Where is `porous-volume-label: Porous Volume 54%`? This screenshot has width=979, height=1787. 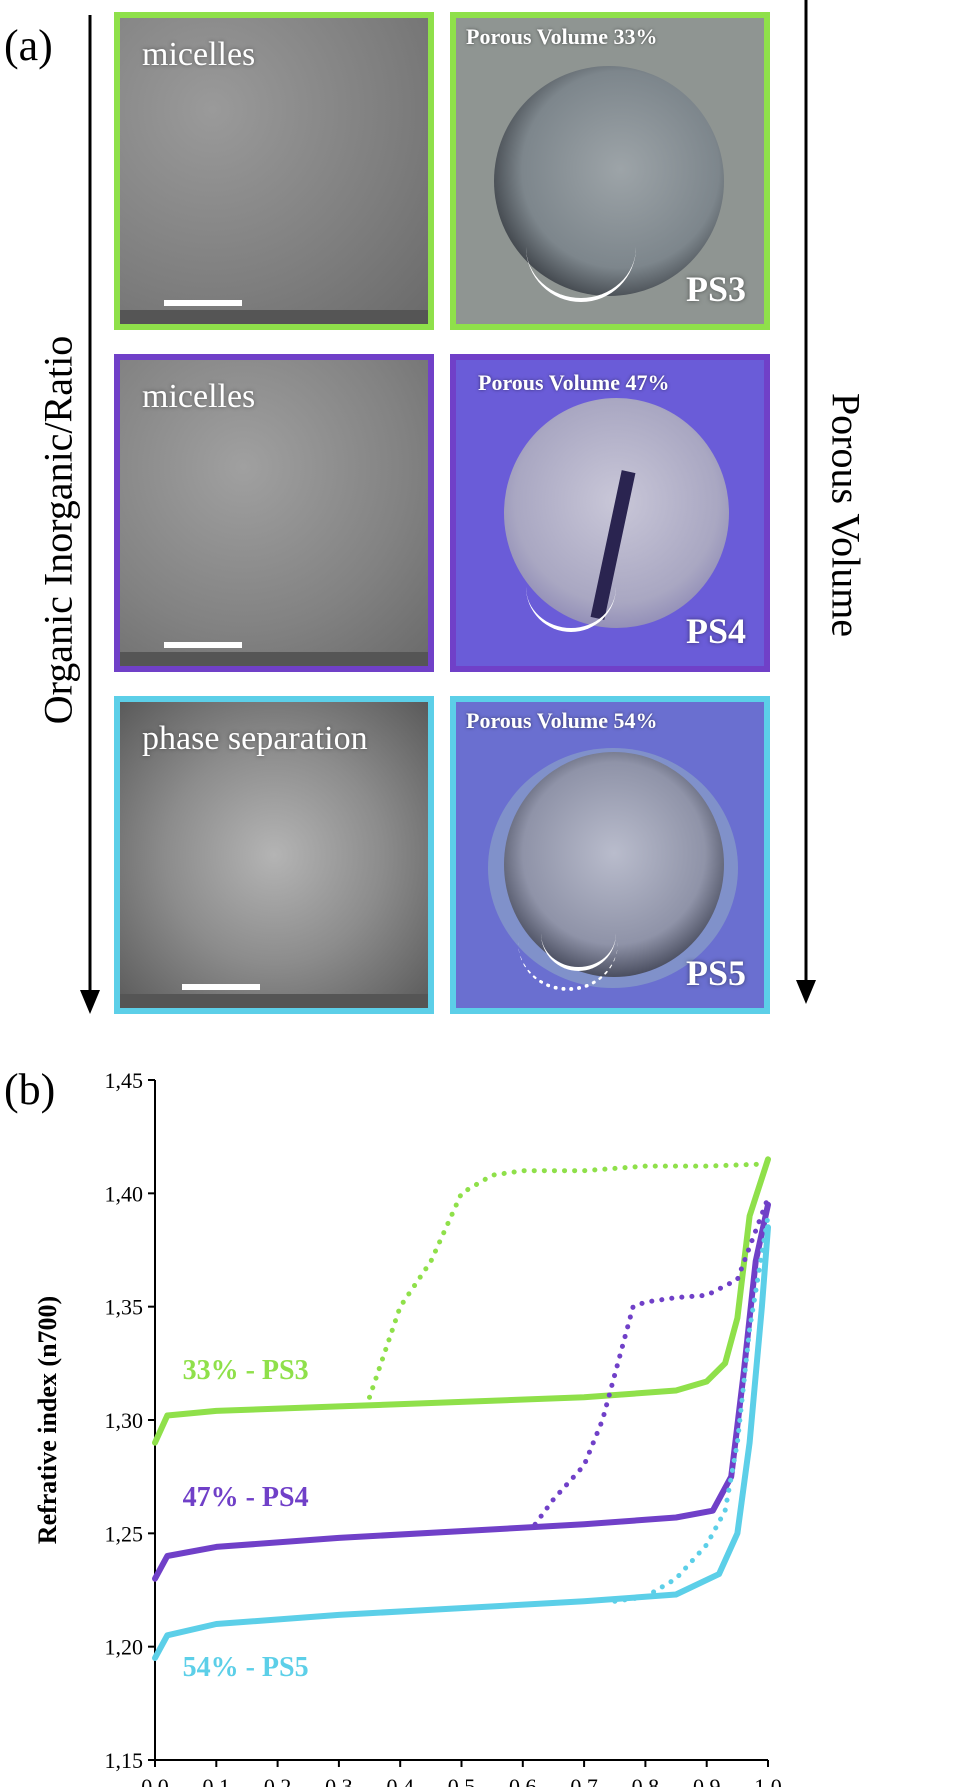 porous-volume-label: Porous Volume 54% is located at coordinates (562, 720).